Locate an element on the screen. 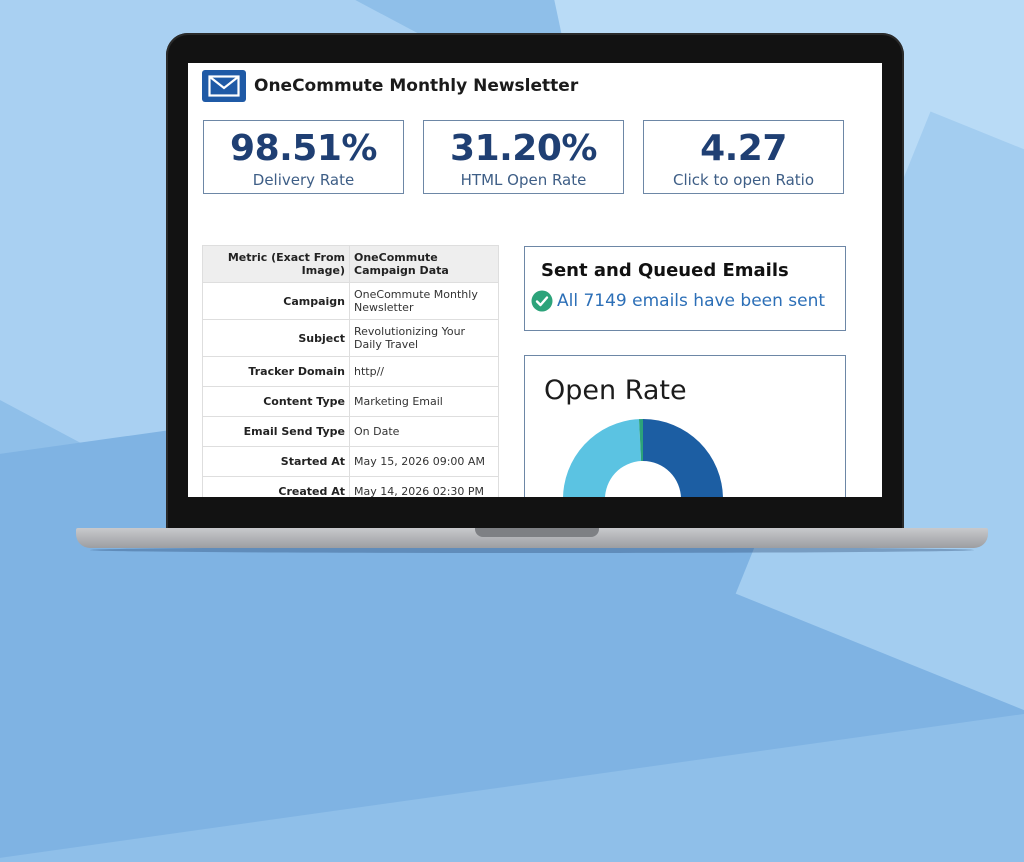  laptop-base is located at coordinates (532, 538).